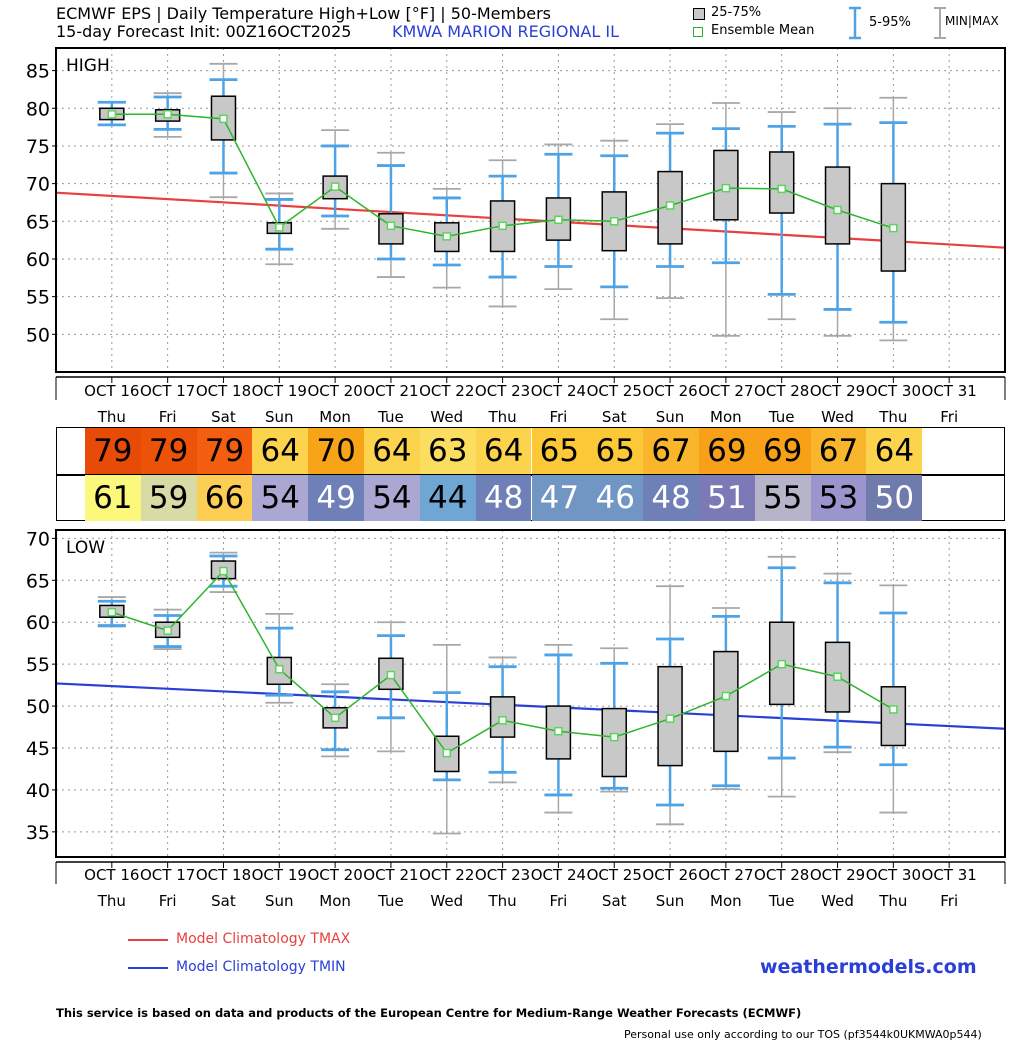 Image resolution: width=1024 pixels, height=1044 pixels. Describe the element at coordinates (725, 391) in the screenshot. I see `x-tick-date: OCT 27` at that location.